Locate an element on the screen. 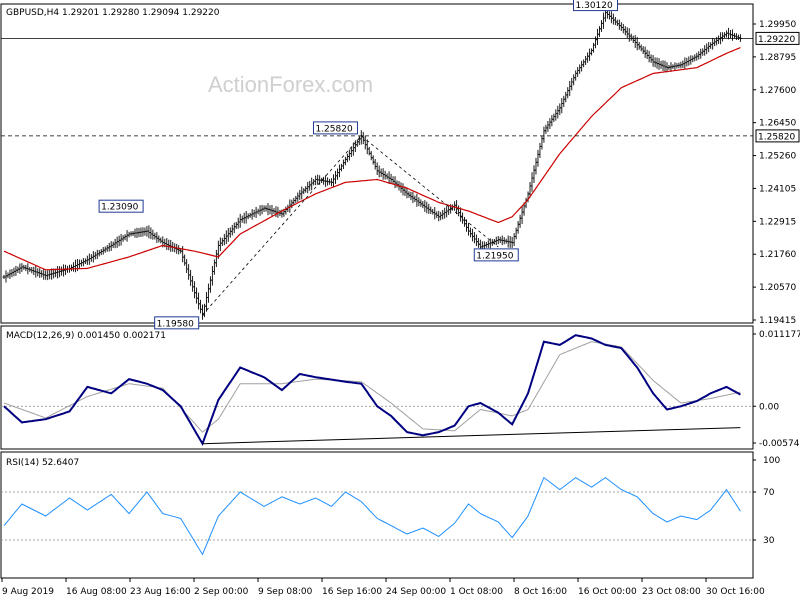 This screenshot has height=604, width=800. x-tick-label: 8 Oct 16:00 is located at coordinates (540, 592).